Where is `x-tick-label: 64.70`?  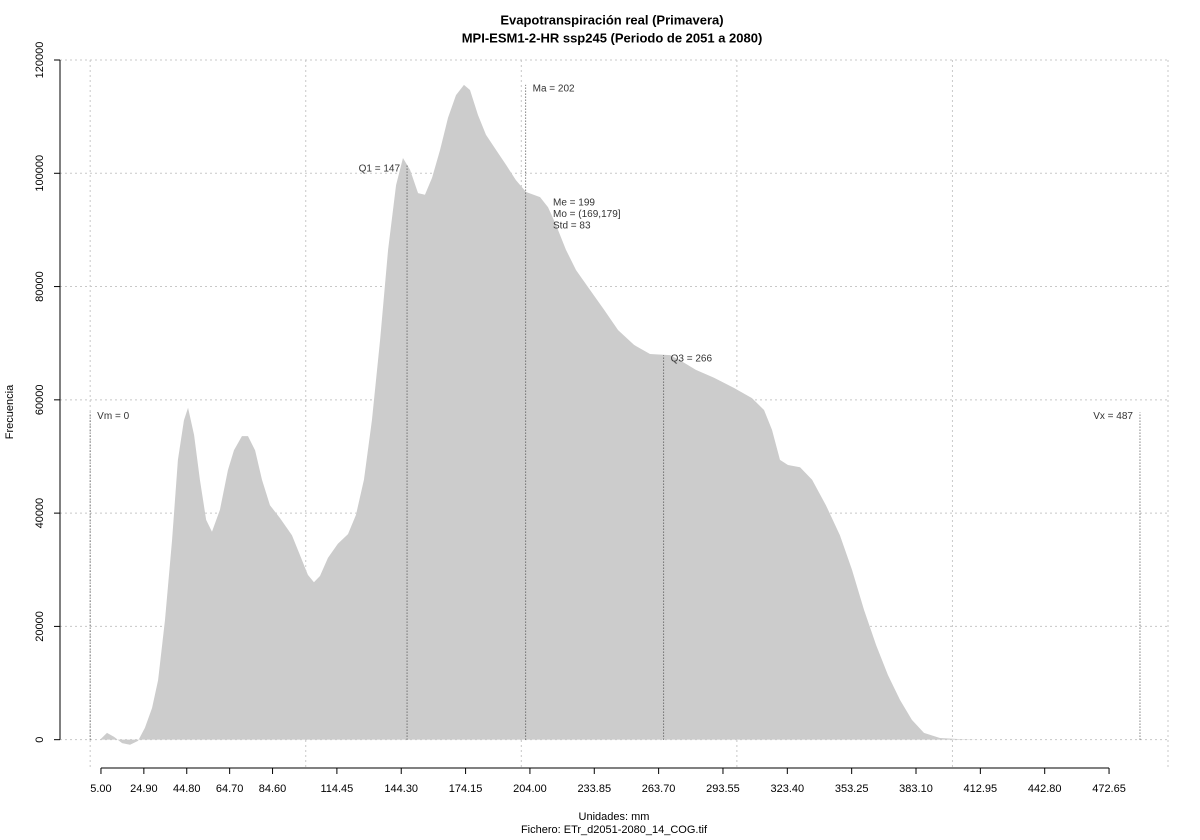 x-tick-label: 64.70 is located at coordinates (230, 789).